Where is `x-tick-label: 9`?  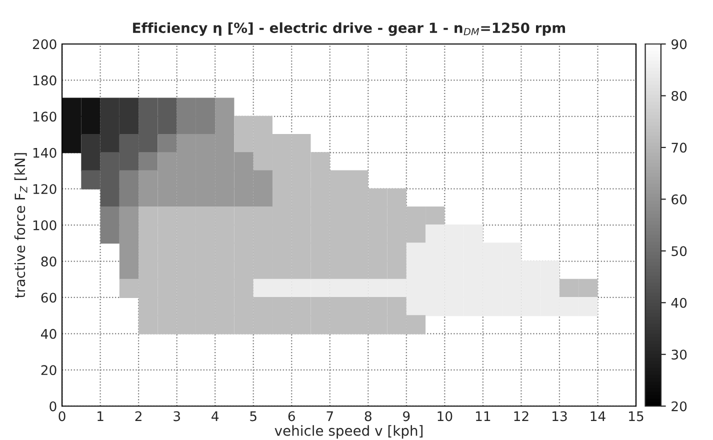
x-tick-label: 9 is located at coordinates (406, 416).